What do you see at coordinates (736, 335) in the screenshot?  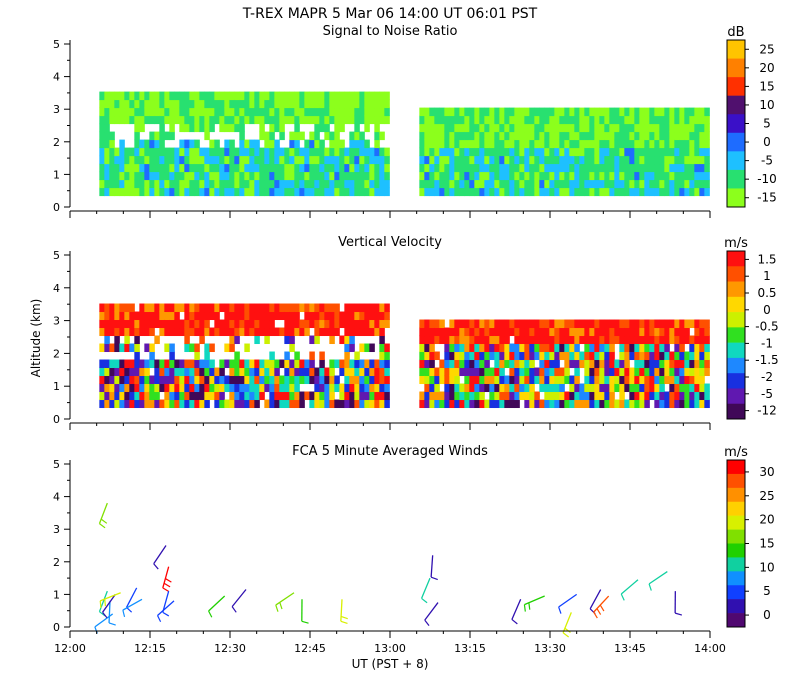 I see `colorbar-frame` at bounding box center [736, 335].